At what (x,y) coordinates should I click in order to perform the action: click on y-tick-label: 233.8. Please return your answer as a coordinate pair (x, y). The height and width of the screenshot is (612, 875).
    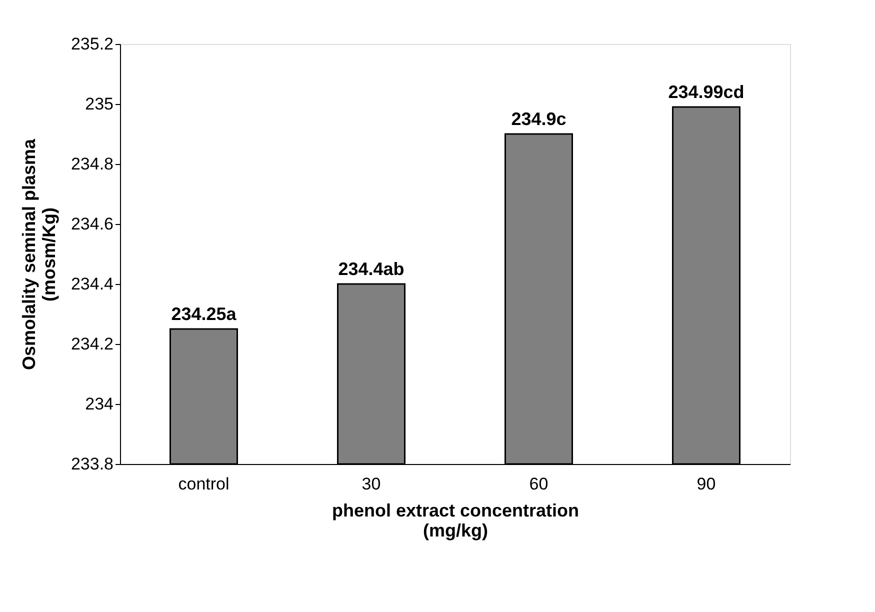
    Looking at the image, I should click on (92, 464).